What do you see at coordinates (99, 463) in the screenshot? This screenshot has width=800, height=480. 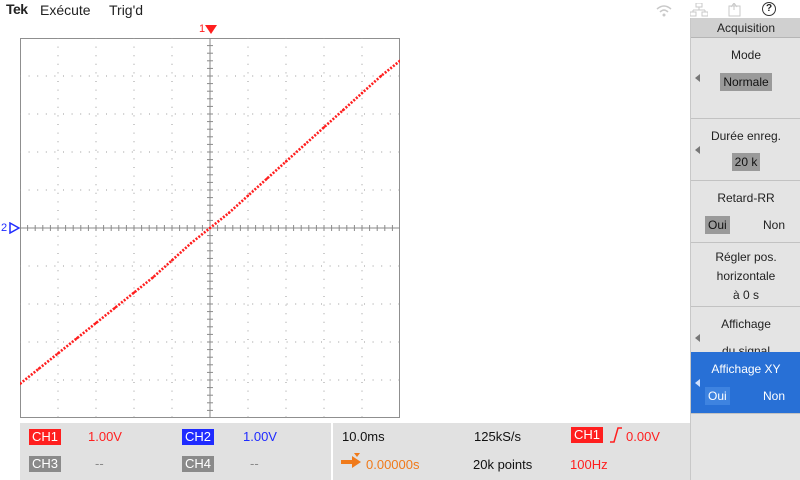 I see `ch3-scale: --` at bounding box center [99, 463].